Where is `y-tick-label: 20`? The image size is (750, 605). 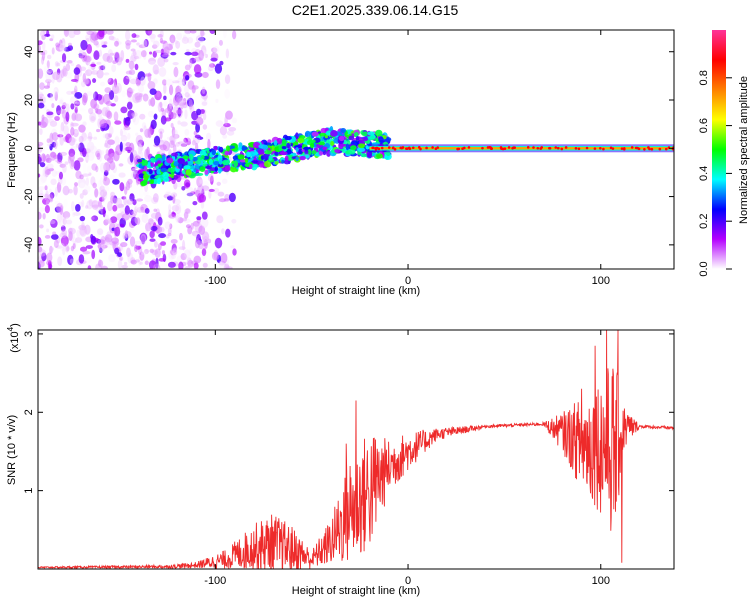 y-tick-label: 20 is located at coordinates (29, 100).